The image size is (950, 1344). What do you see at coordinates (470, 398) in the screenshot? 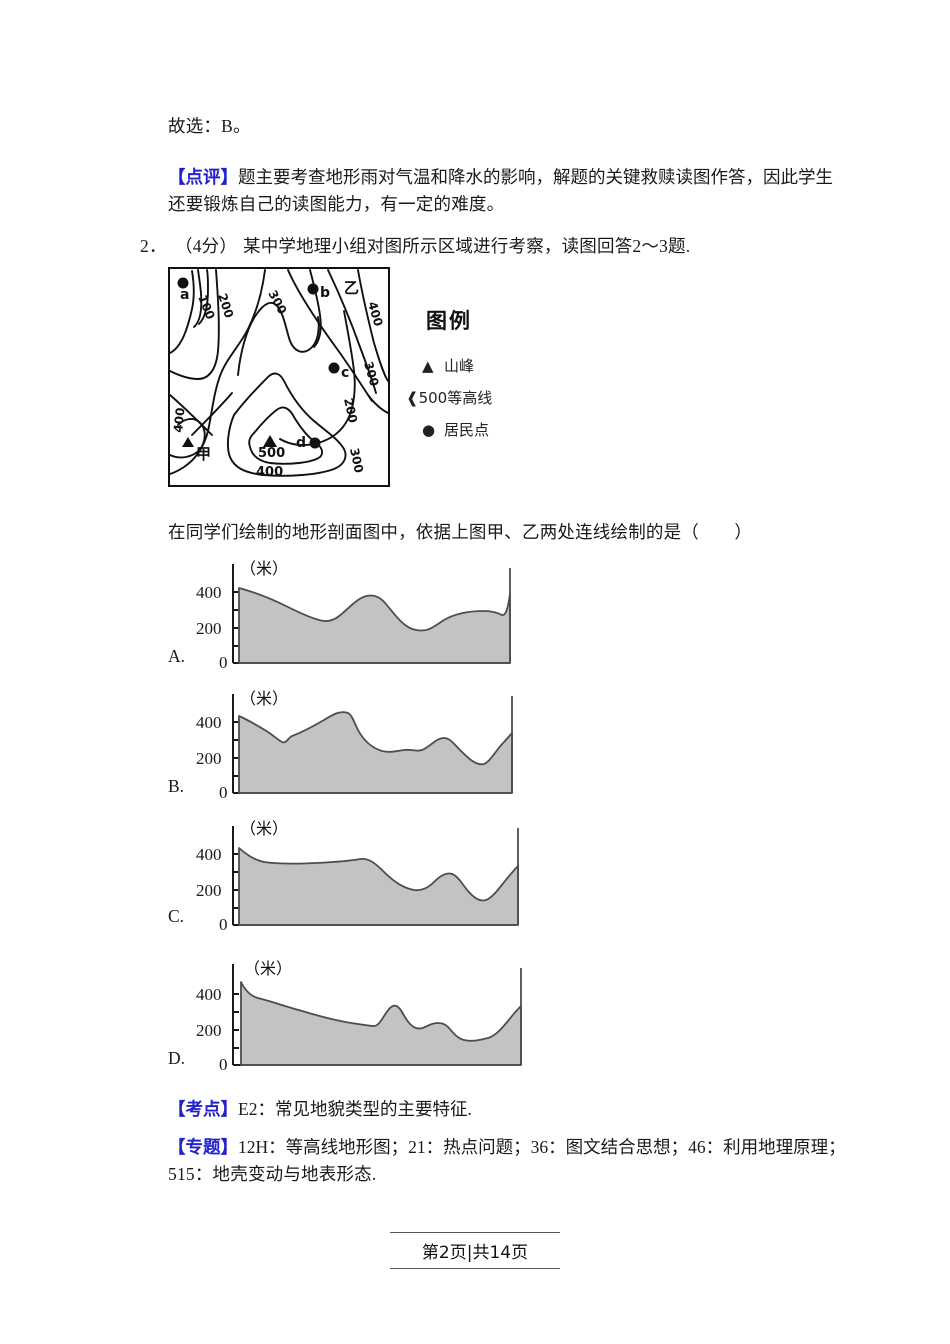
I see `legend-label-contour: 等高线` at bounding box center [470, 398].